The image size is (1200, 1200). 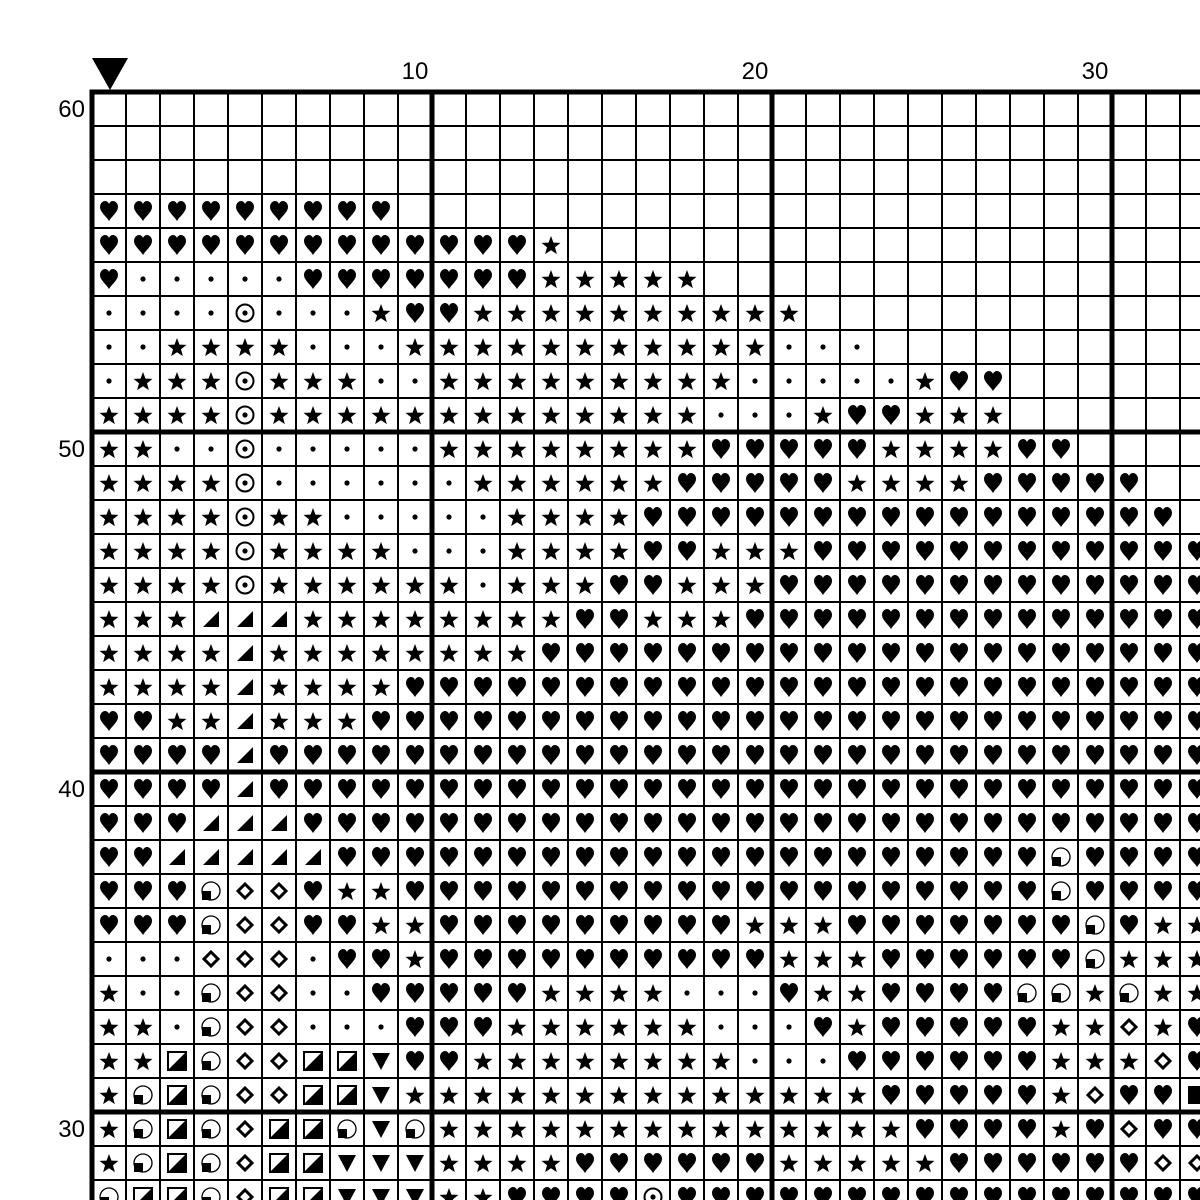 What do you see at coordinates (143, 1163) in the screenshot?
I see `quarter-filled-circle-icon` at bounding box center [143, 1163].